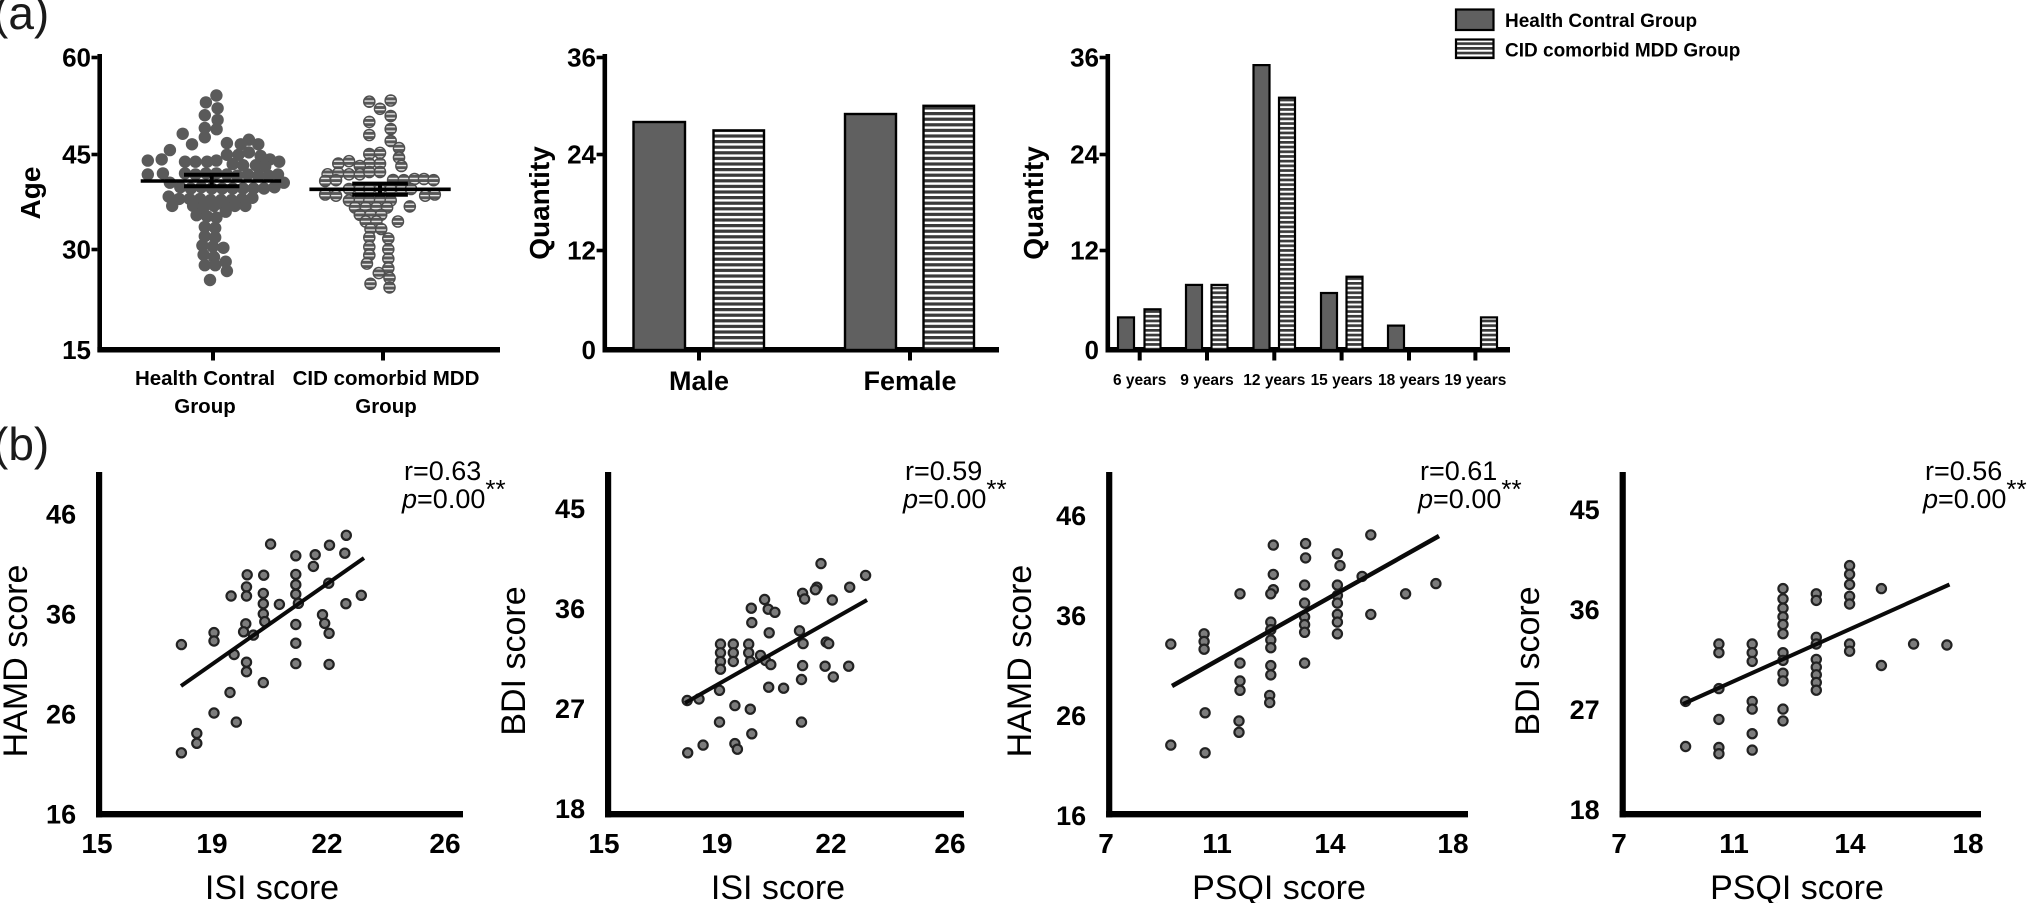  What do you see at coordinates (1963, 471) in the screenshot?
I see `svg-text: r=0.56` at bounding box center [1963, 471].